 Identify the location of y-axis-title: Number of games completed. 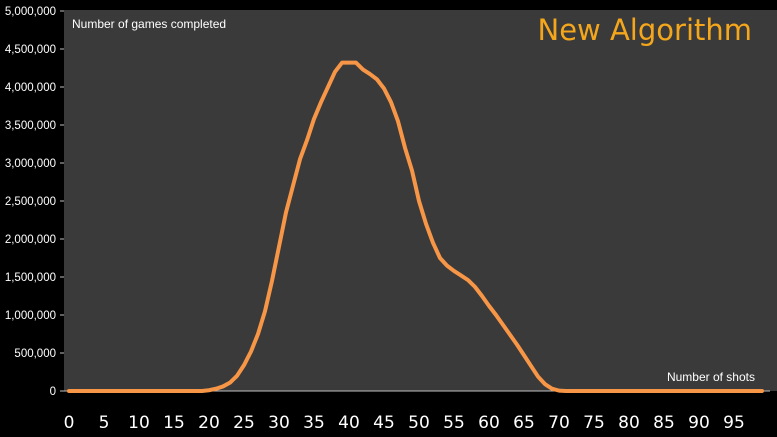
(149, 24).